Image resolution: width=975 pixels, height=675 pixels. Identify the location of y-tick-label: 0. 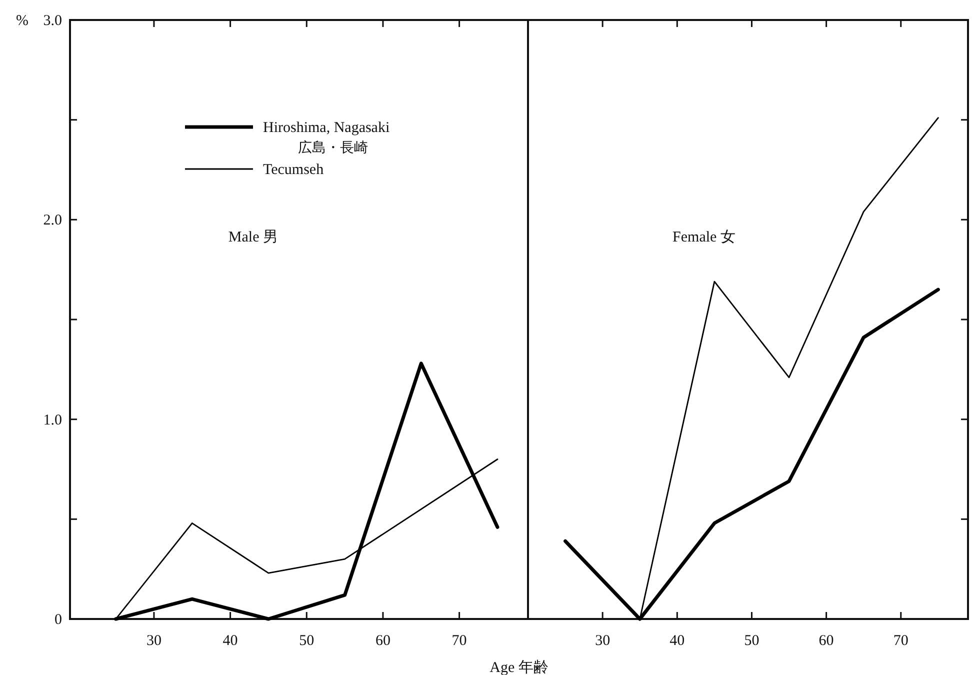
(58, 620).